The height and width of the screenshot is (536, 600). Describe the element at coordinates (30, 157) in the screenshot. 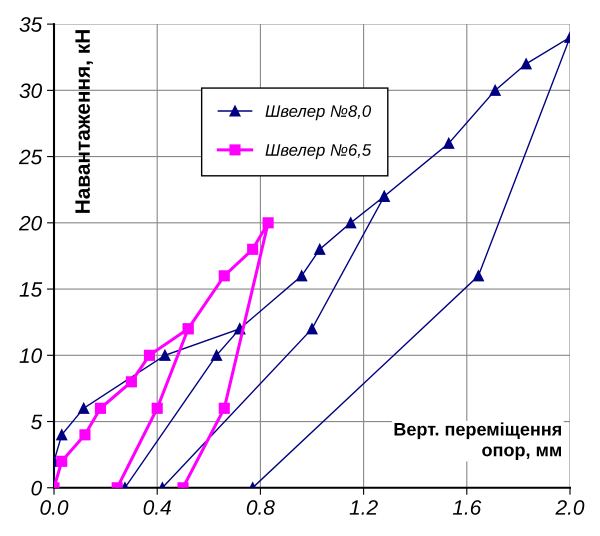

I see `y-tick-label: 25` at that location.